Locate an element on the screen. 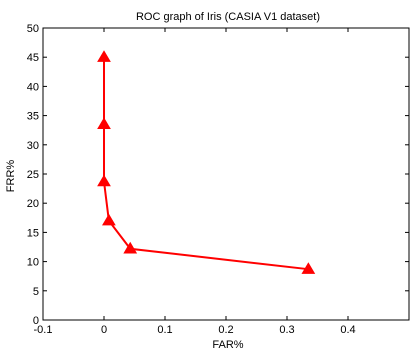  y-axis-label: FRR% is located at coordinates (11, 176).